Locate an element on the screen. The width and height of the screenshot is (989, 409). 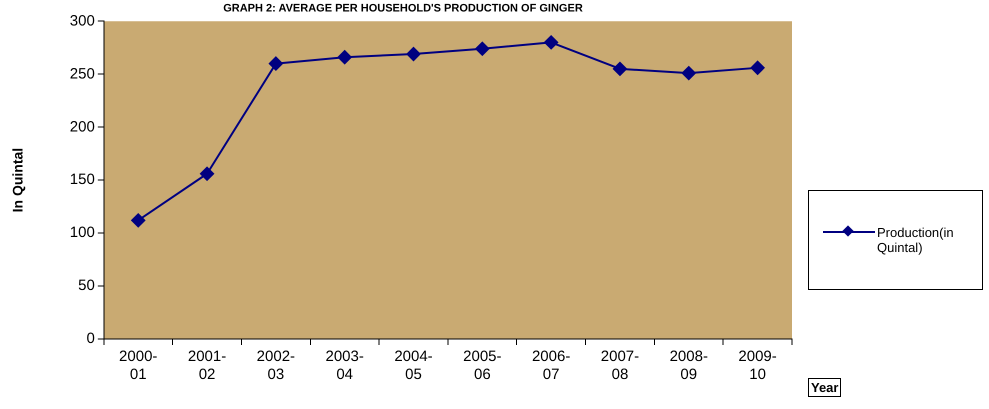
x-tick-label: 2001-02 is located at coordinates (207, 366).